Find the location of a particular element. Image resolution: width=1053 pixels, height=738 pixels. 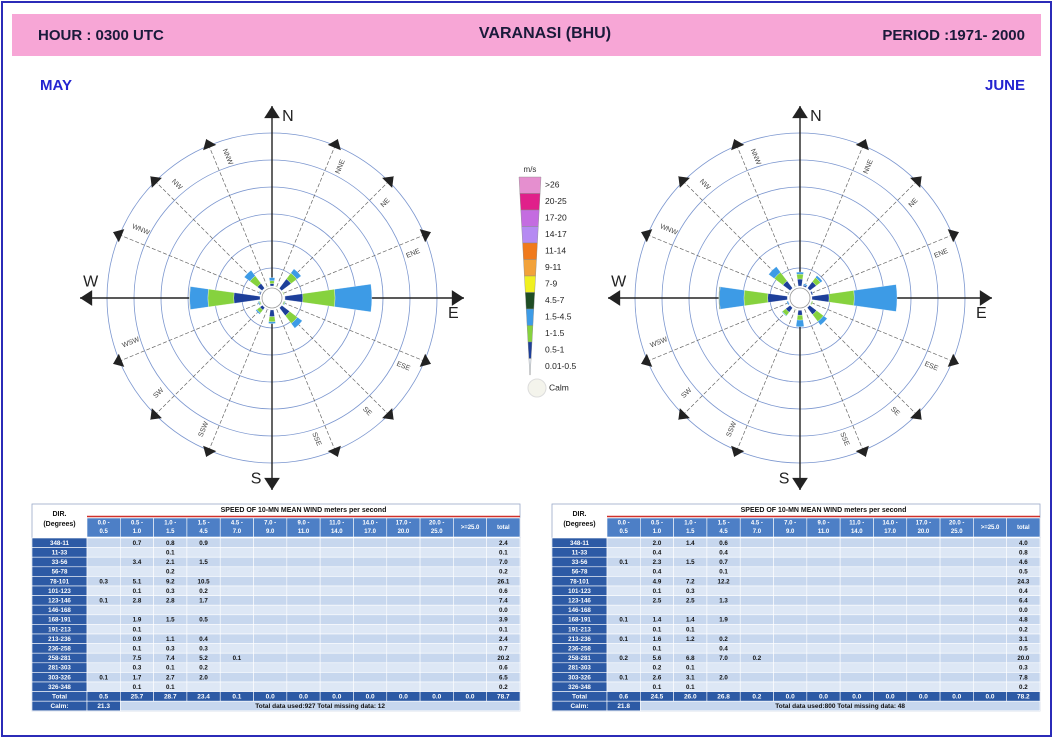

spoke is located at coordinates (764, 213).